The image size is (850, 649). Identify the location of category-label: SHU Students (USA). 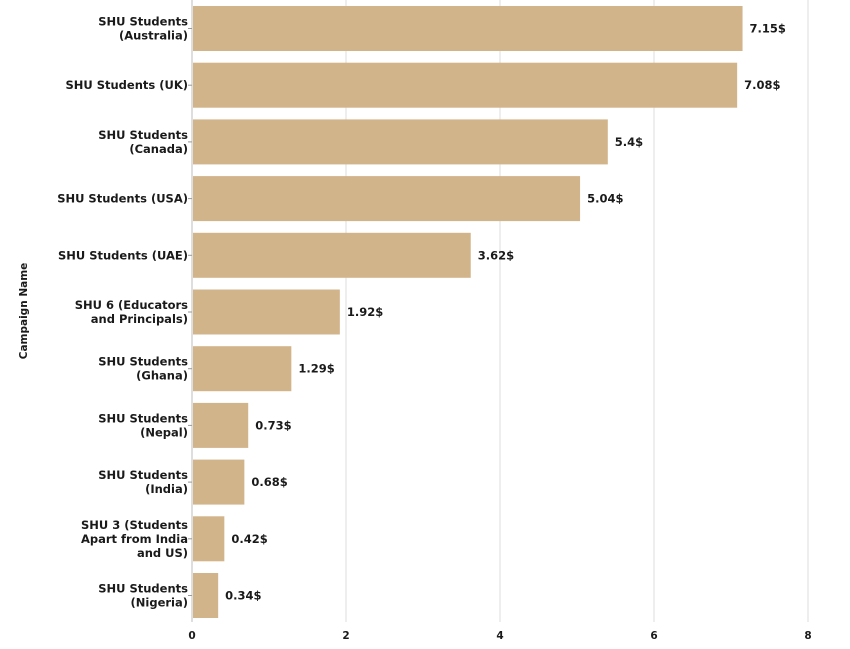
(122, 199).